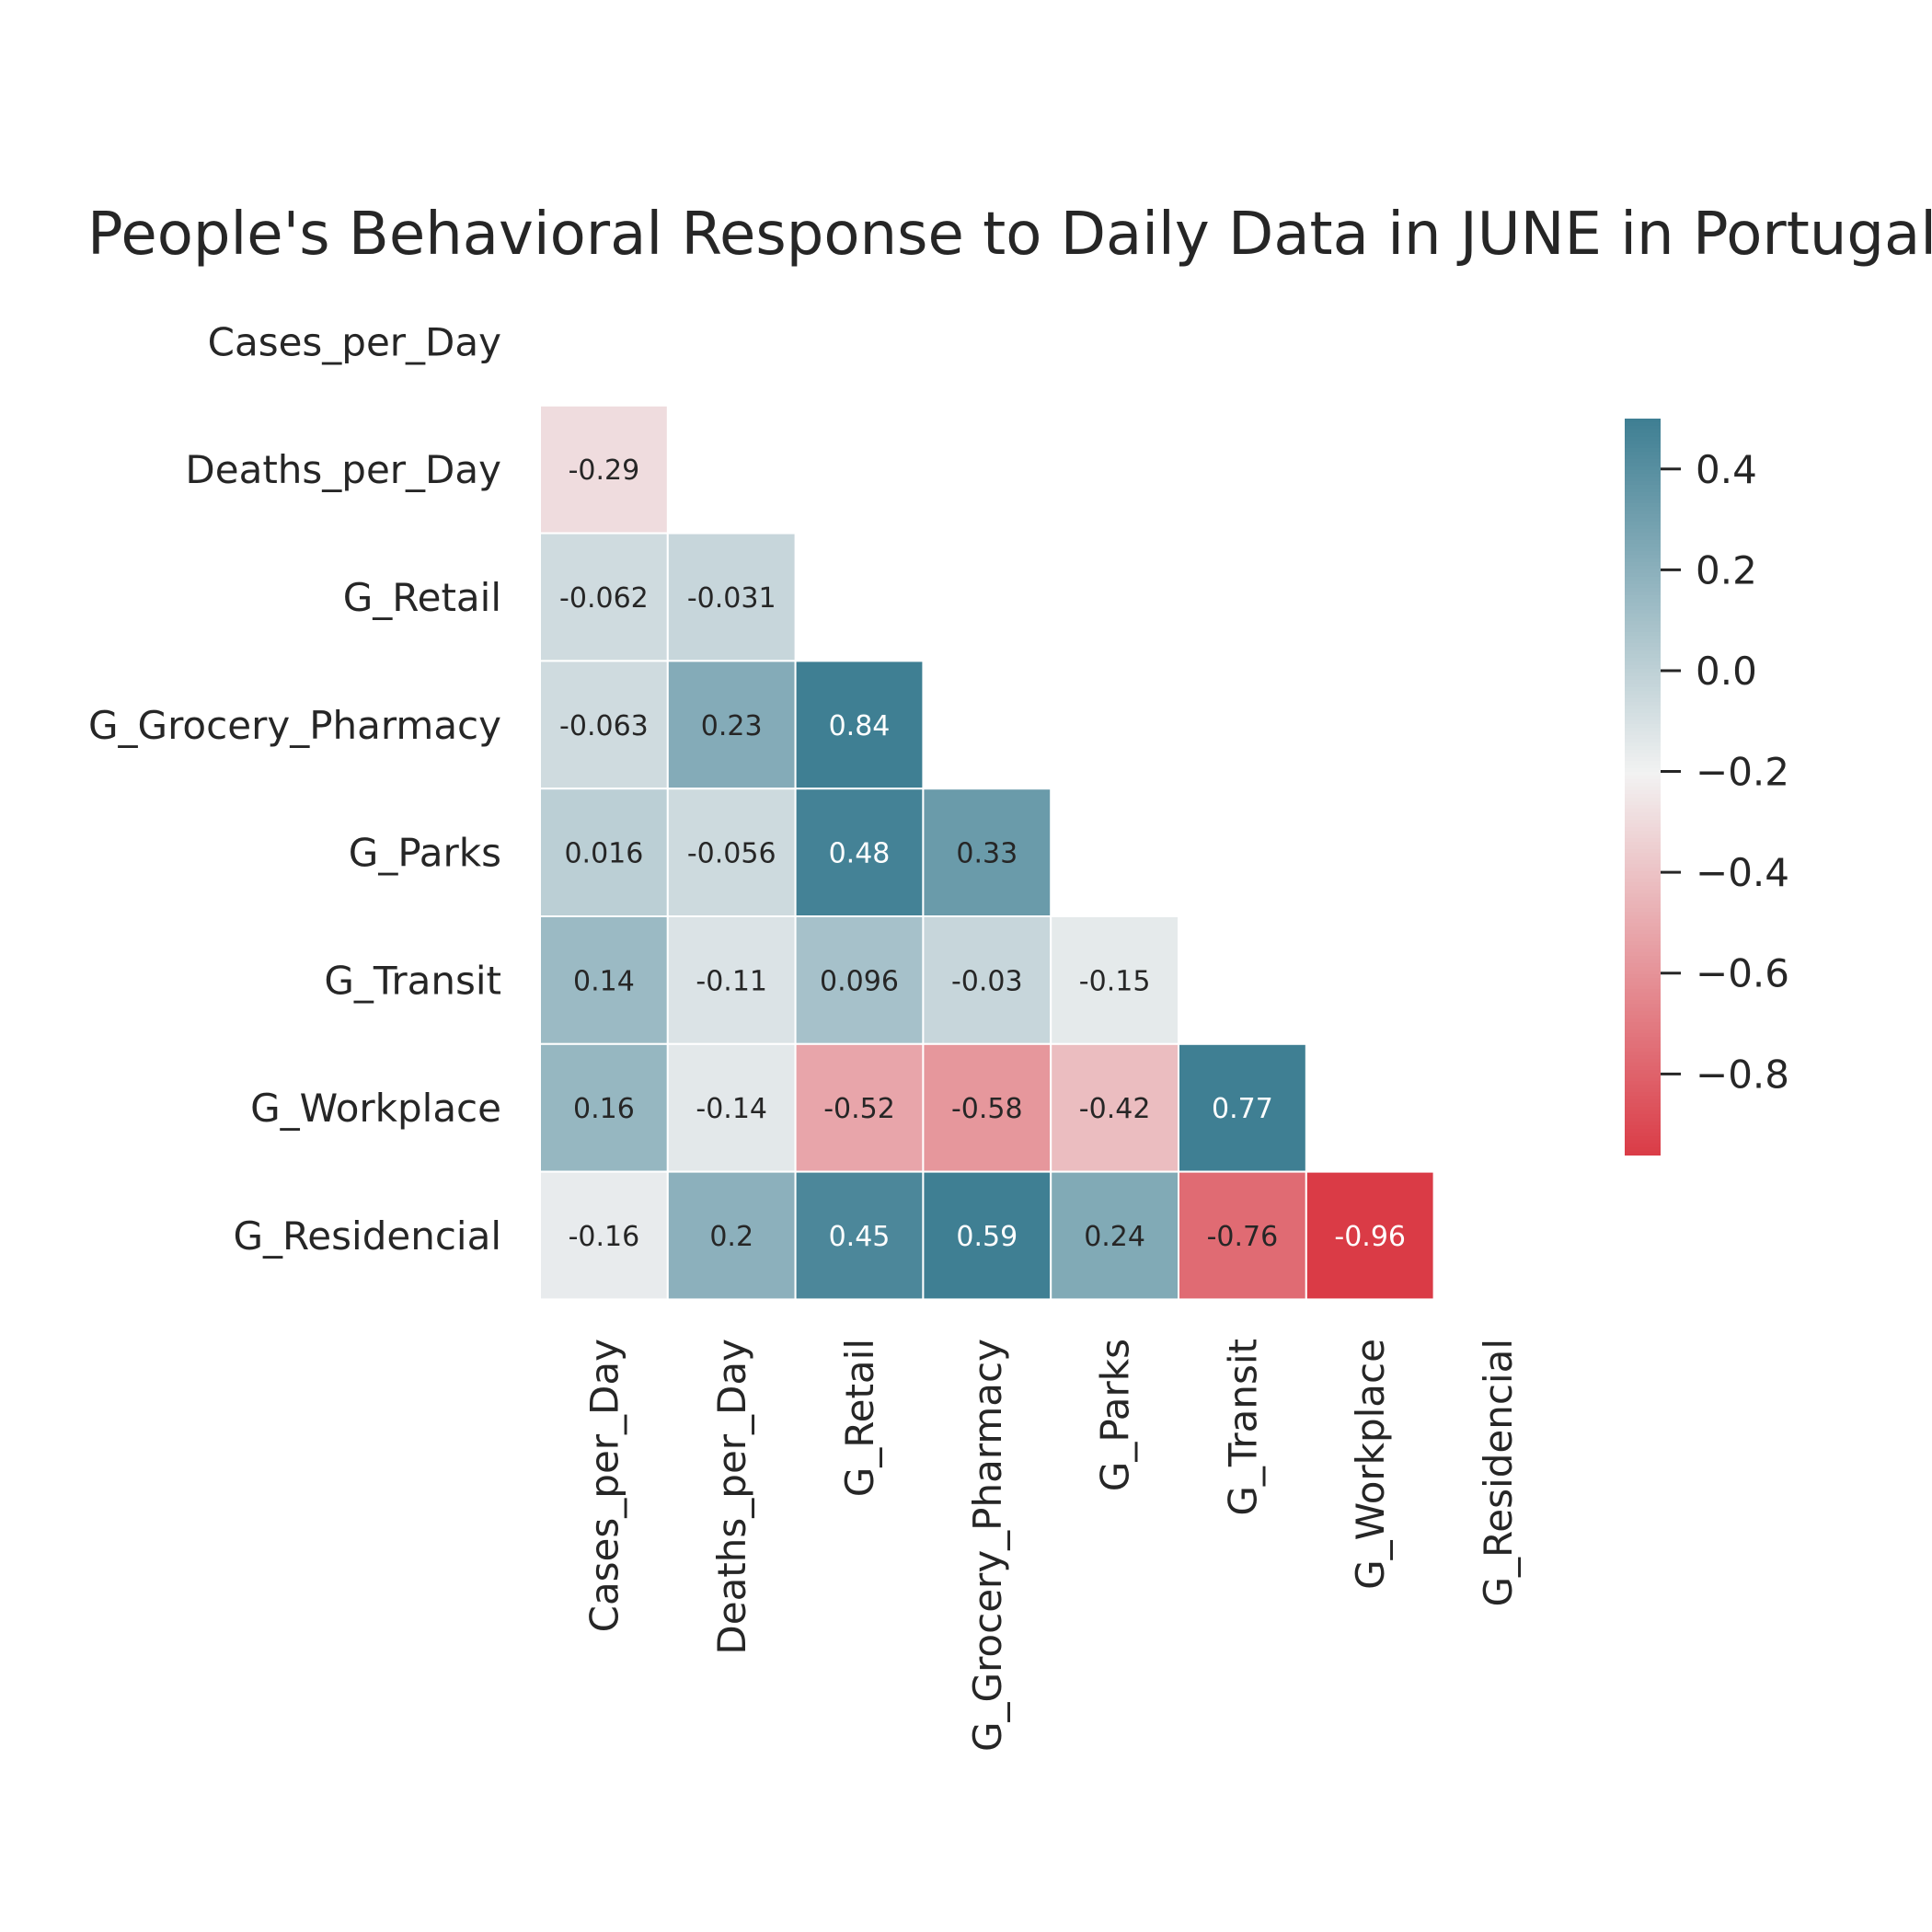 The width and height of the screenshot is (1932, 1932). What do you see at coordinates (1370, 1464) in the screenshot?
I see `x-tick-label: G_Workplace` at bounding box center [1370, 1464].